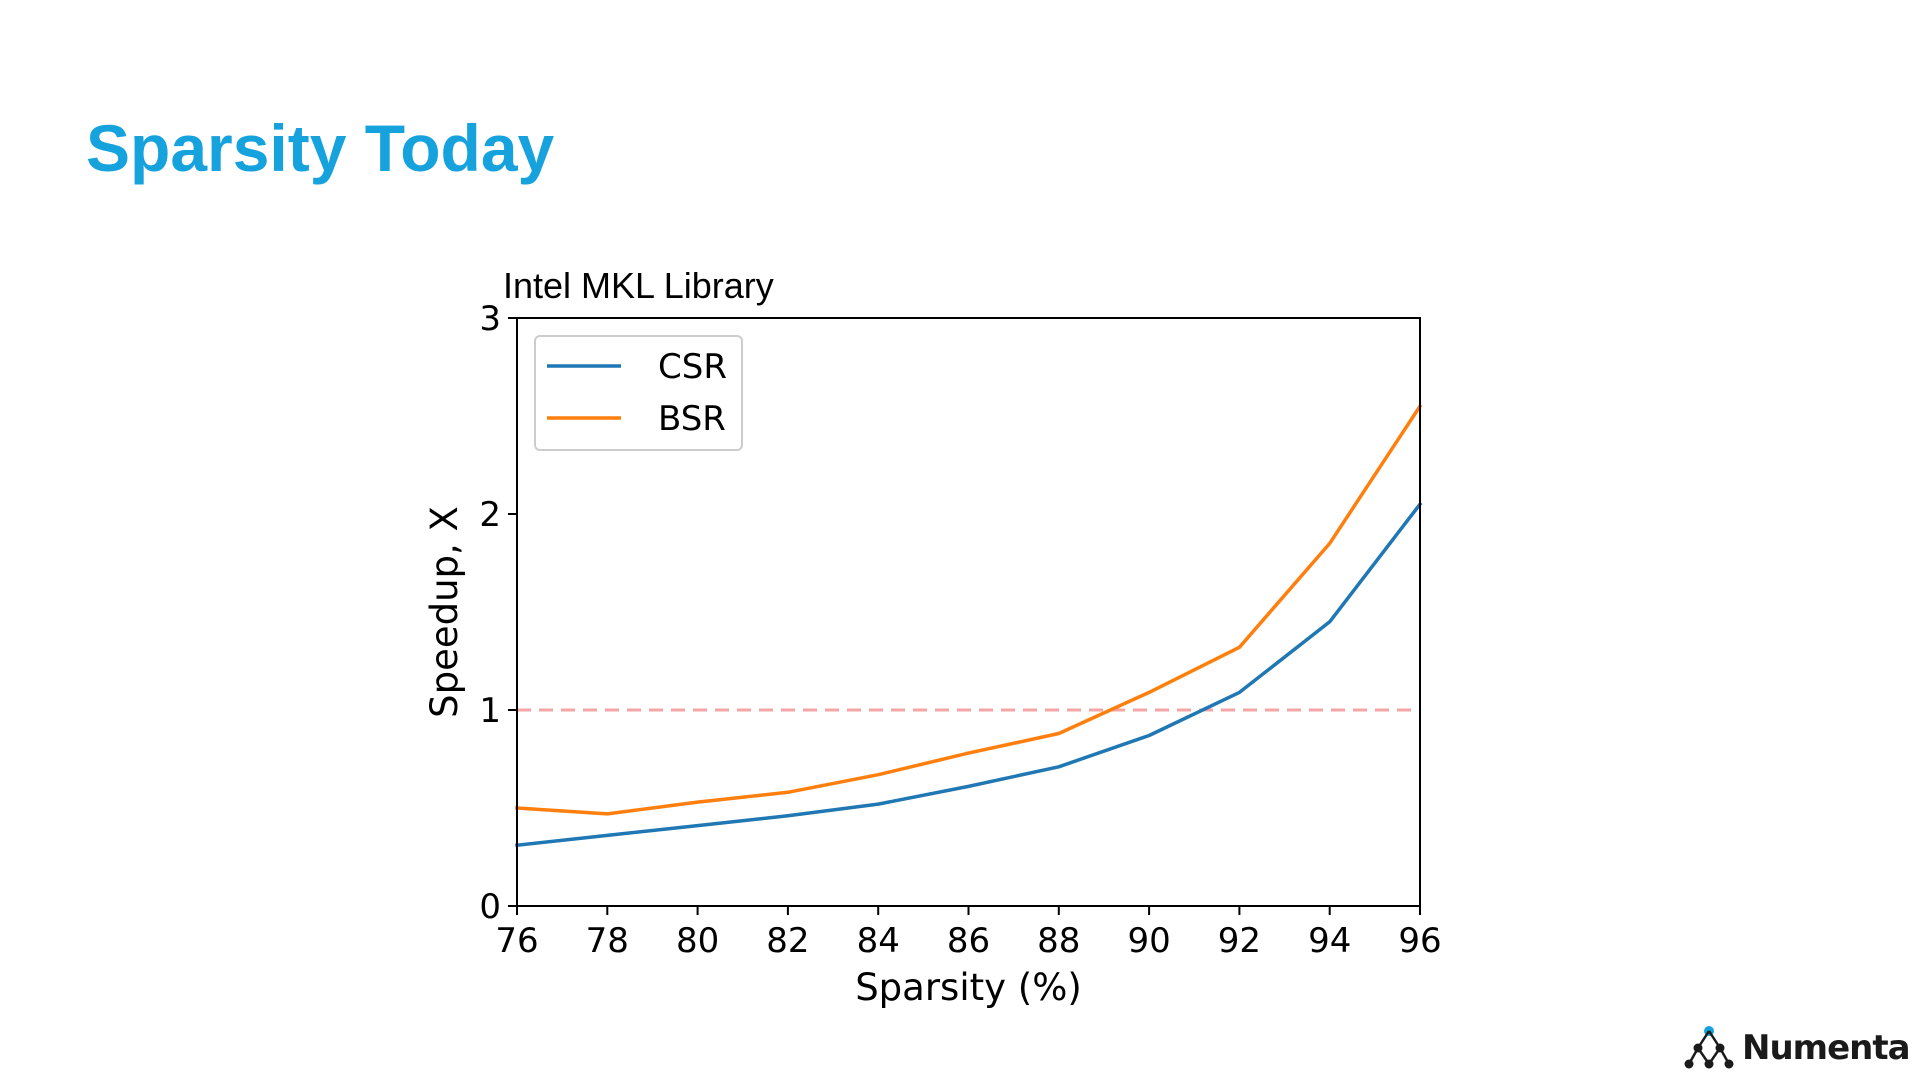  What do you see at coordinates (1419, 941) in the screenshot?
I see `x-tick-label: 96` at bounding box center [1419, 941].